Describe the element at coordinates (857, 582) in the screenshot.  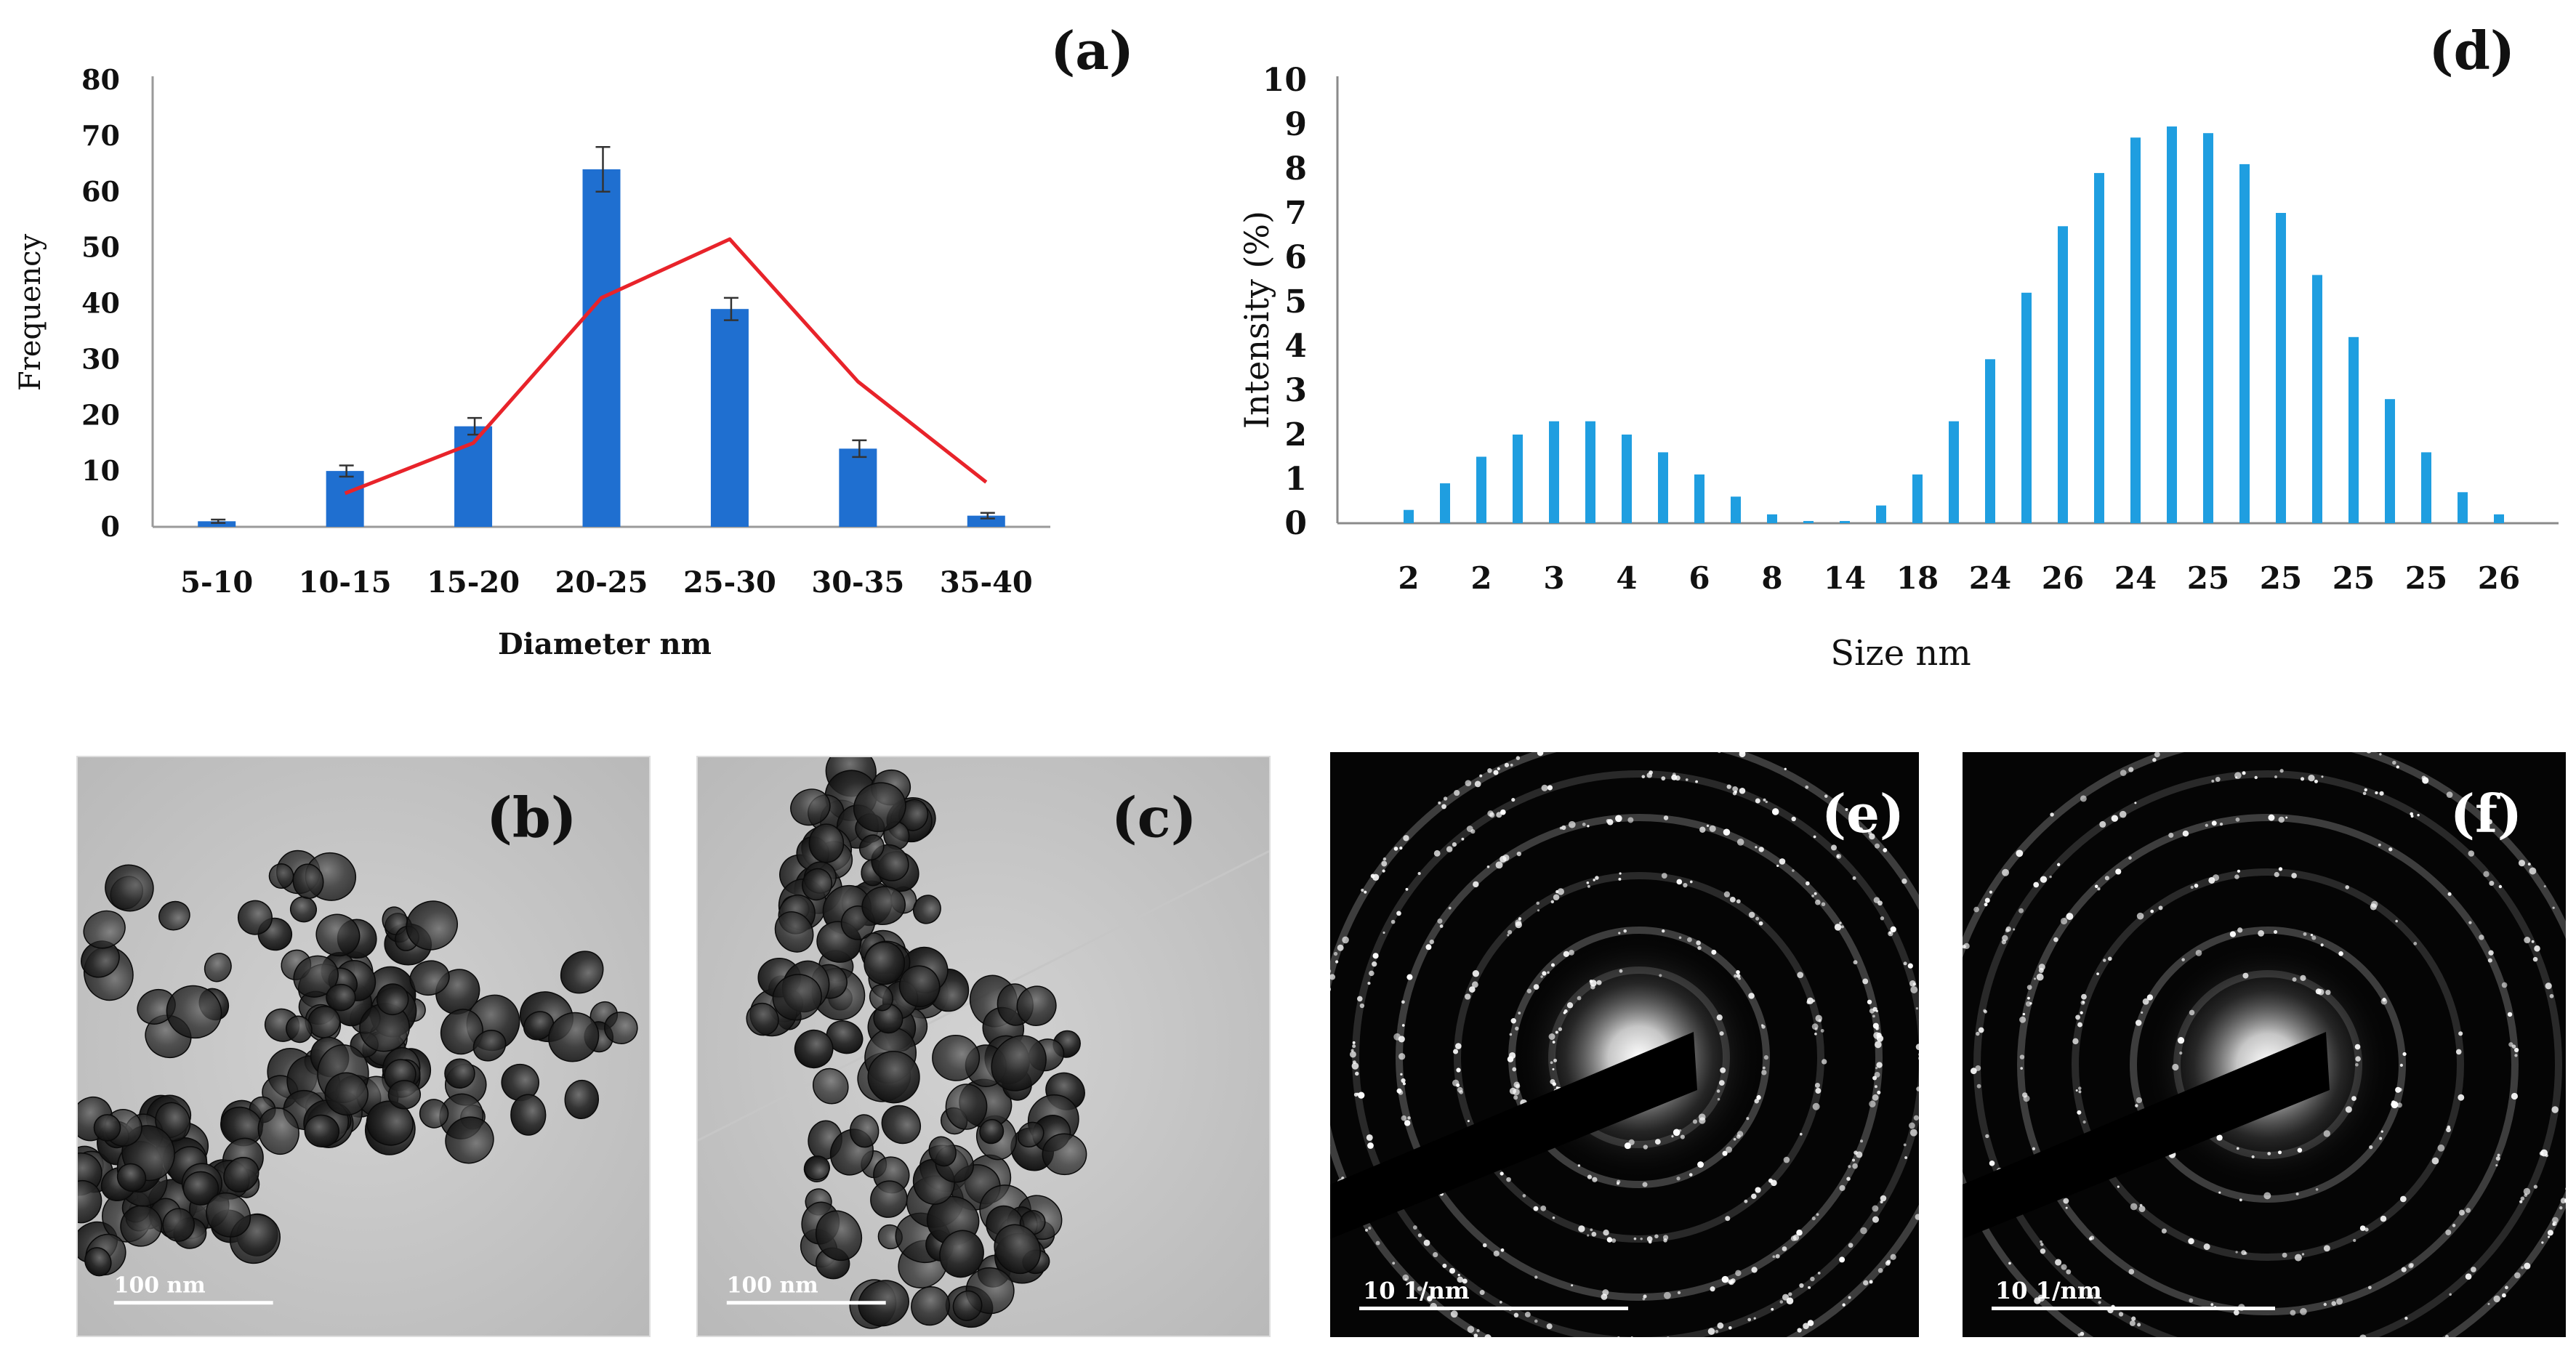
I see `x-tick-label-a: 30-35` at that location.